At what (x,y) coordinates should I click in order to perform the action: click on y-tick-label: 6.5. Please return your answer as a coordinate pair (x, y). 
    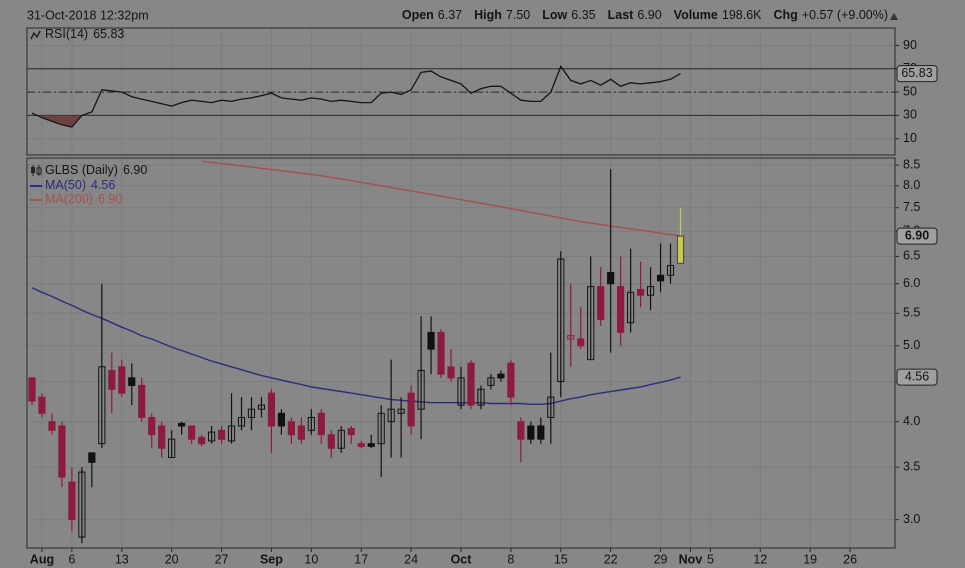
    Looking at the image, I should click on (911, 256).